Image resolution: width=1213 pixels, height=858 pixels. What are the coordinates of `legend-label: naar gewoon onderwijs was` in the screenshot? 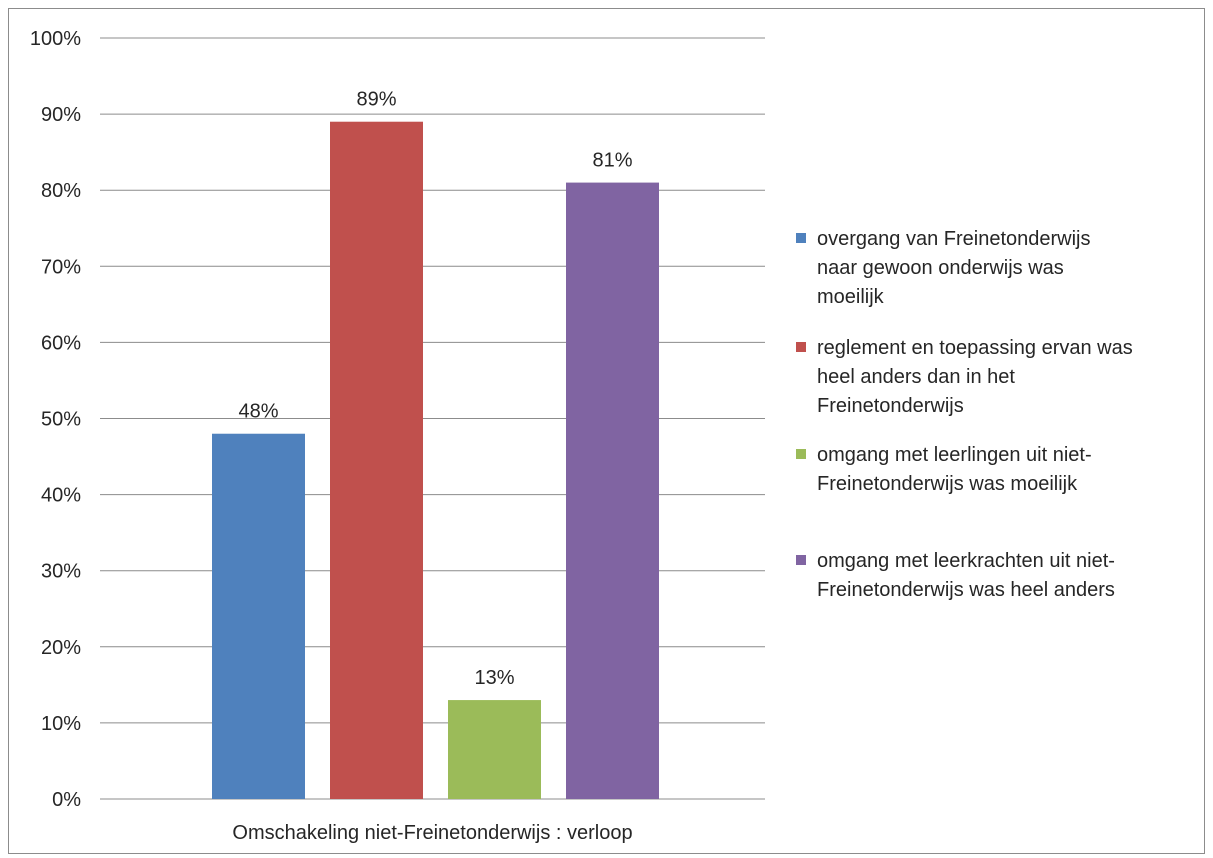 It's located at (940, 268).